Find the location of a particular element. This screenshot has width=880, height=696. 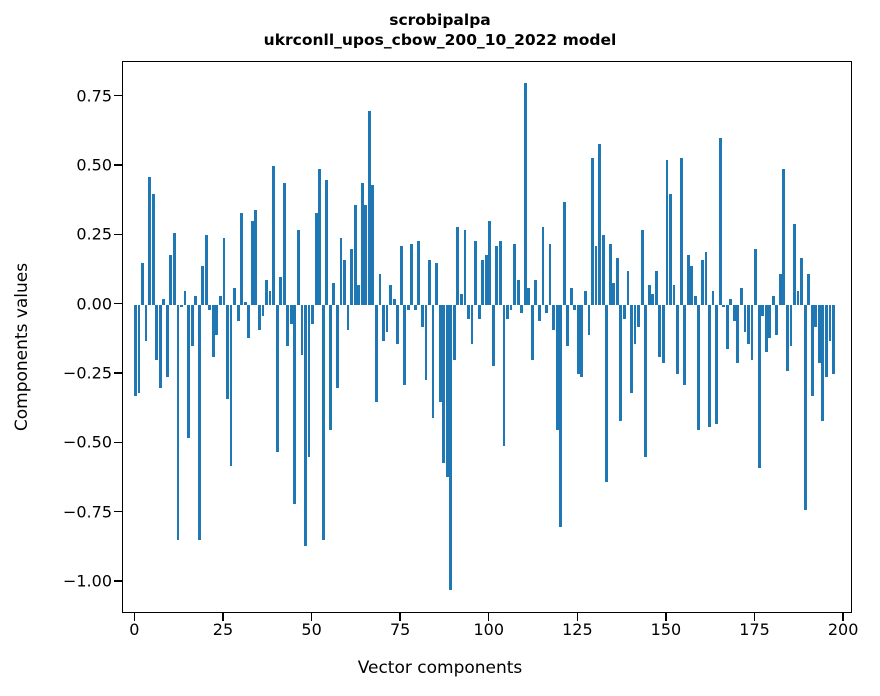

y-tick-label: −0.75 is located at coordinates (87, 512).